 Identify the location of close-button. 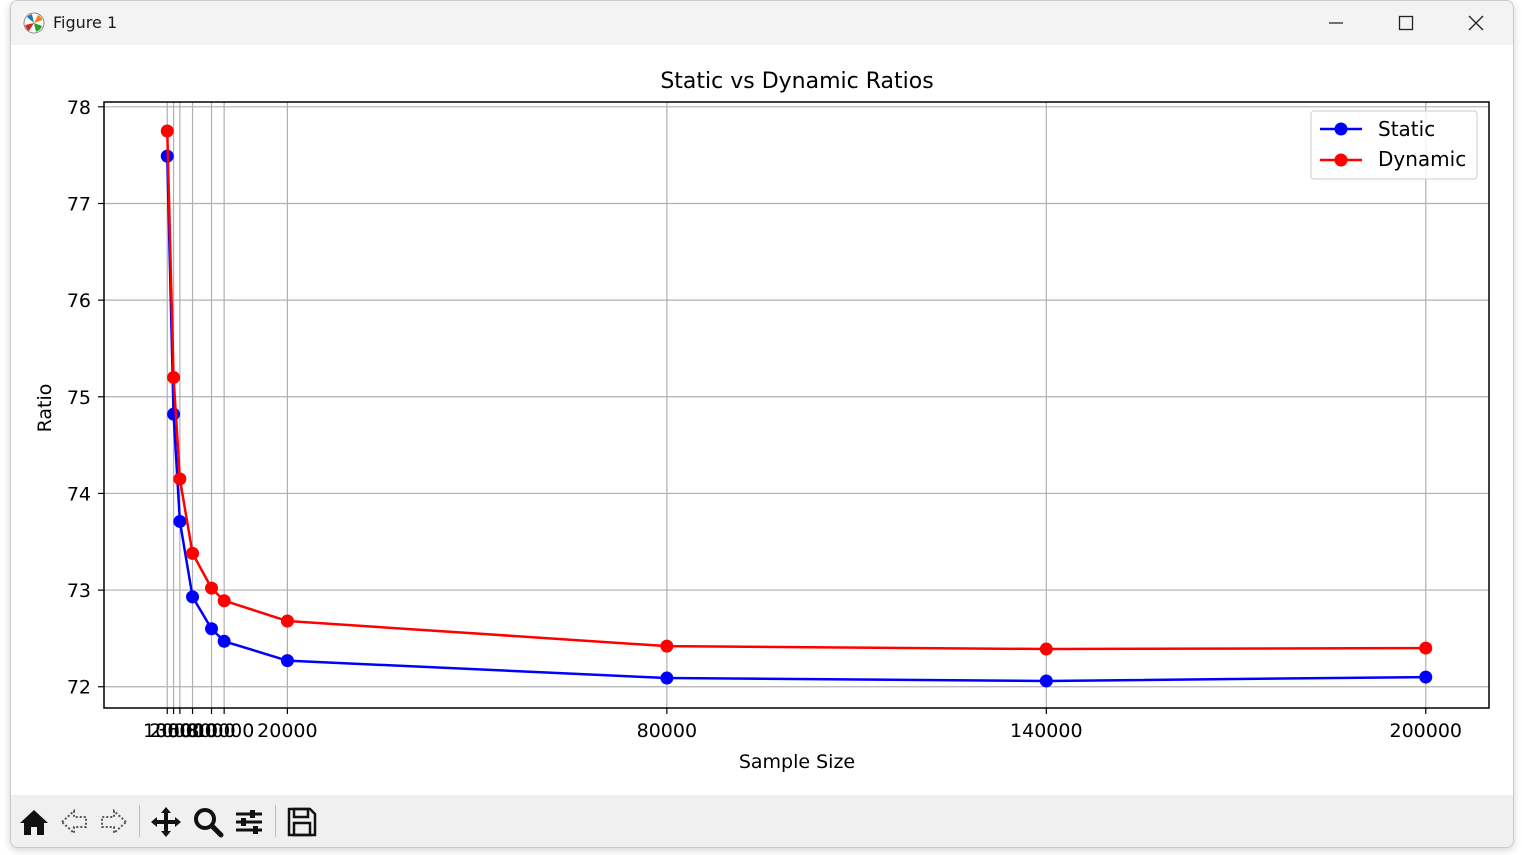
(1476, 23).